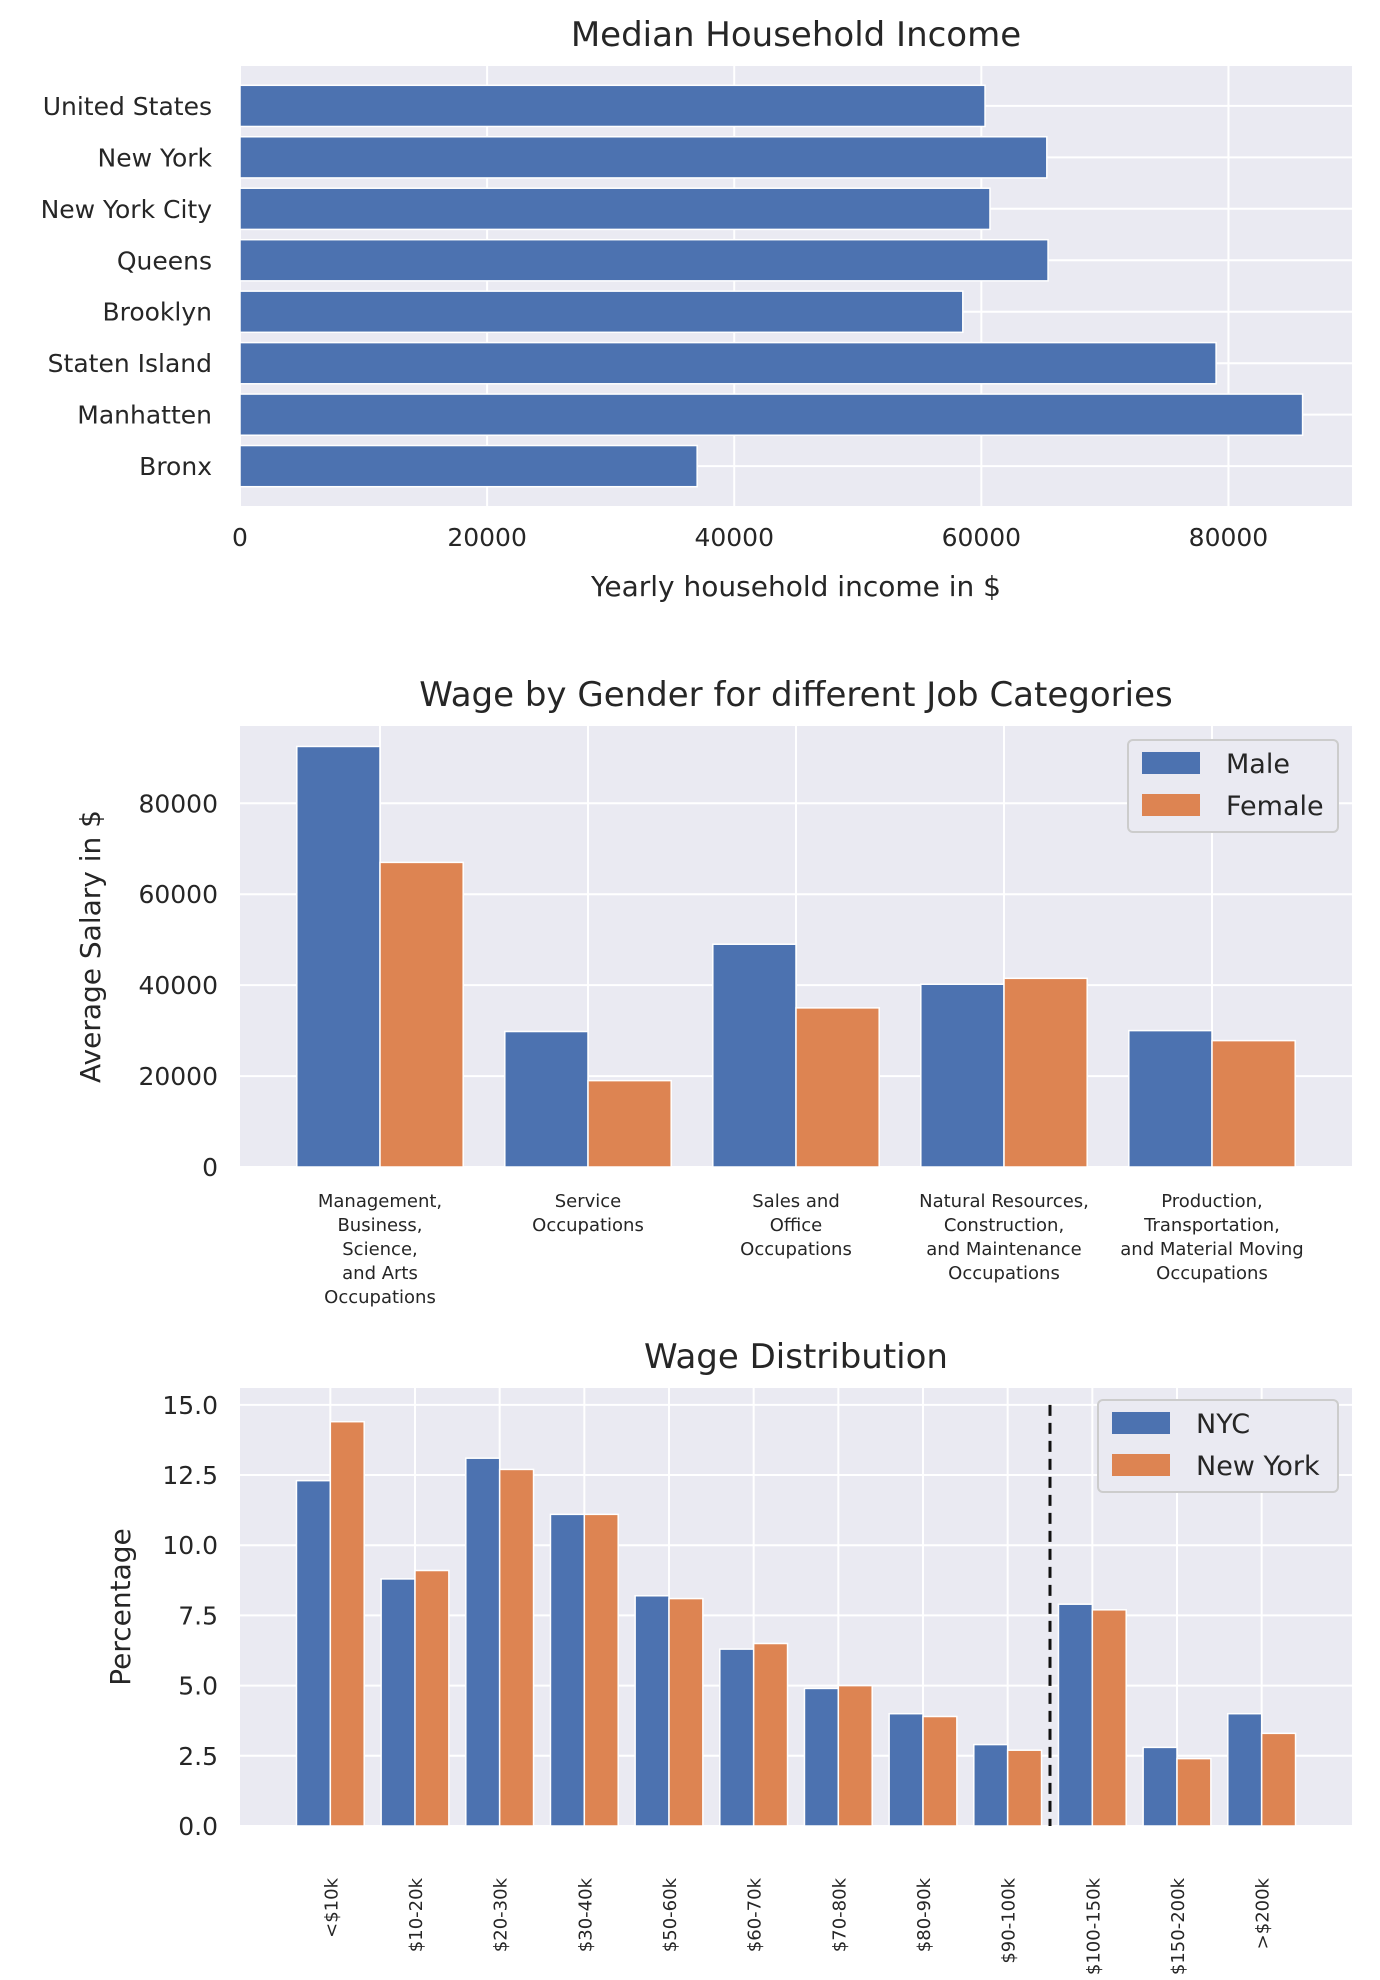 The height and width of the screenshot is (1980, 1380). What do you see at coordinates (380, 1249) in the screenshot?
I see `x-tick-label-line: Science,` at bounding box center [380, 1249].